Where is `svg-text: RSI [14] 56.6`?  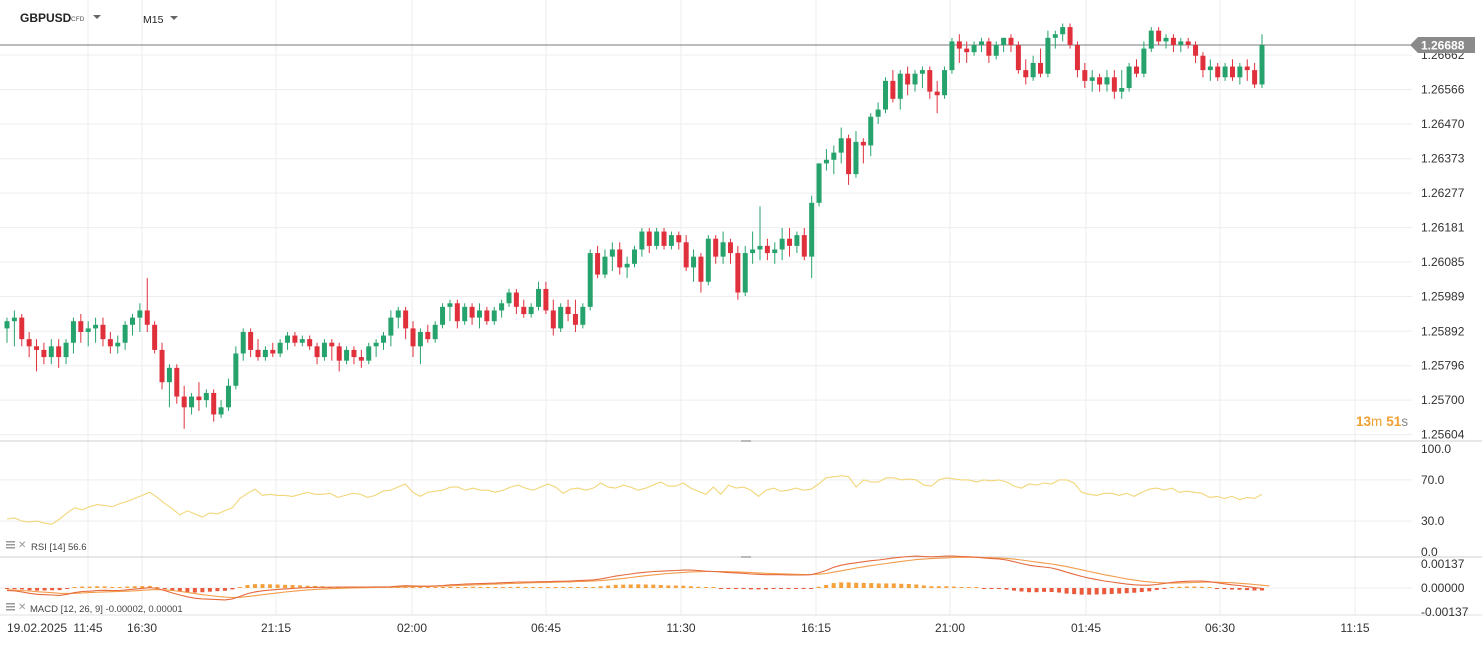
svg-text: RSI [14] 56.6 is located at coordinates (58, 547).